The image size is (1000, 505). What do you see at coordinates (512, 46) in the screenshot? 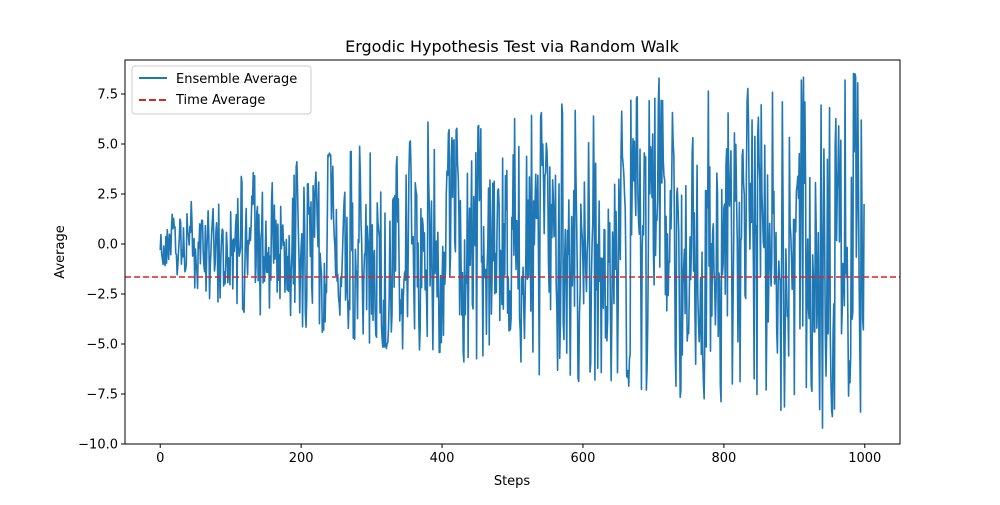
I see `chart-title: Ergodic Hypothesis Test via Random Walk` at bounding box center [512, 46].